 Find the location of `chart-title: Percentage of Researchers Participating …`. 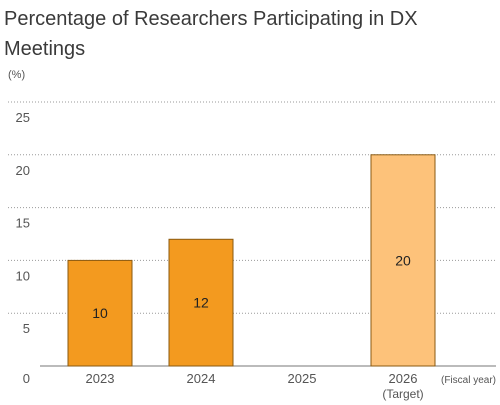

chart-title: Percentage of Researchers Participating … is located at coordinates (211, 34).